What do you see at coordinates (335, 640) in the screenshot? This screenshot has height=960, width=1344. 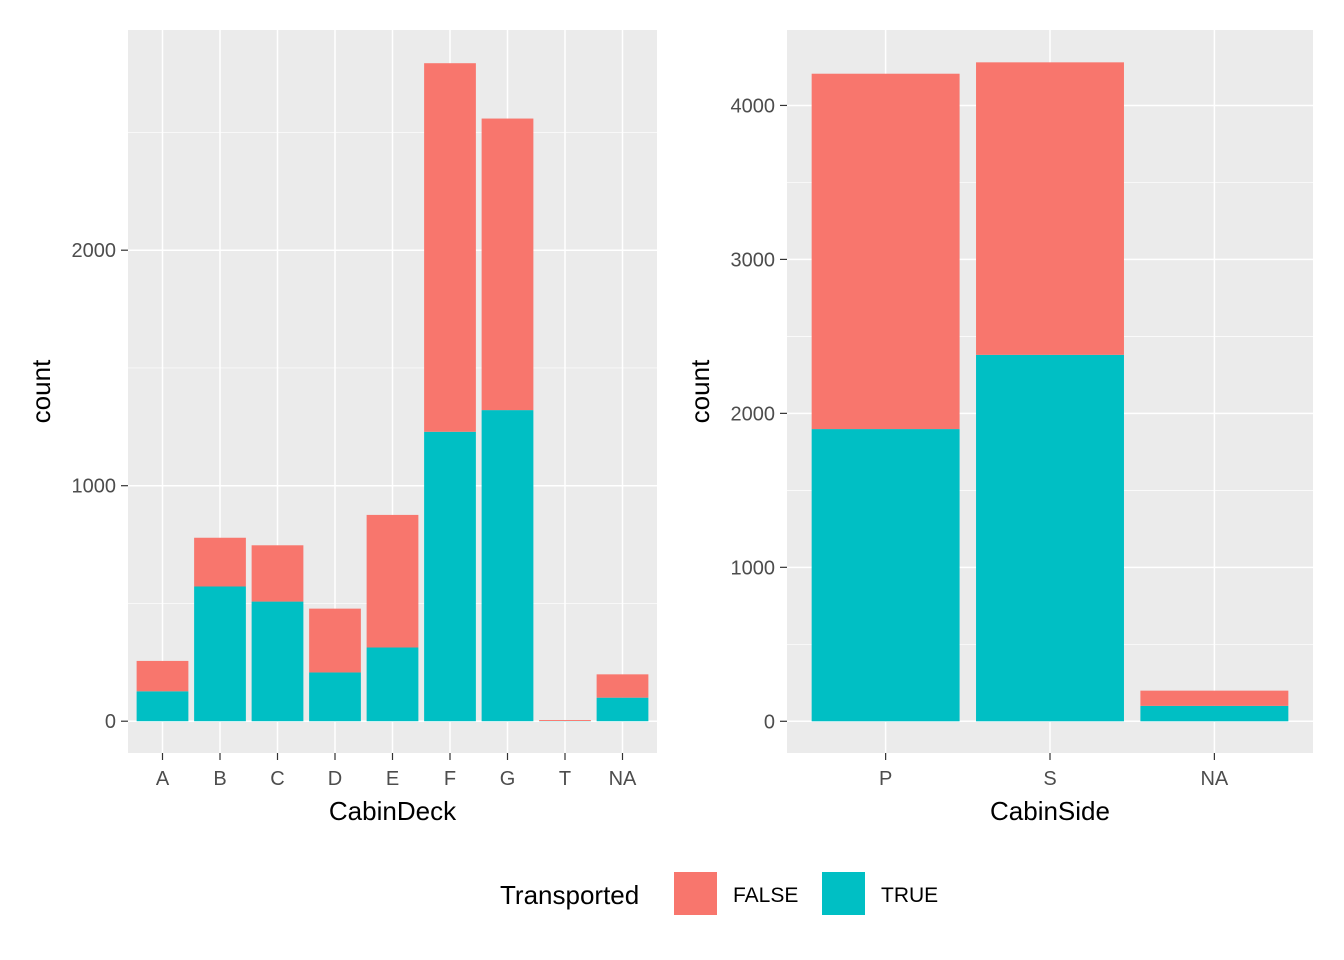 I see `bar-d-false` at bounding box center [335, 640].